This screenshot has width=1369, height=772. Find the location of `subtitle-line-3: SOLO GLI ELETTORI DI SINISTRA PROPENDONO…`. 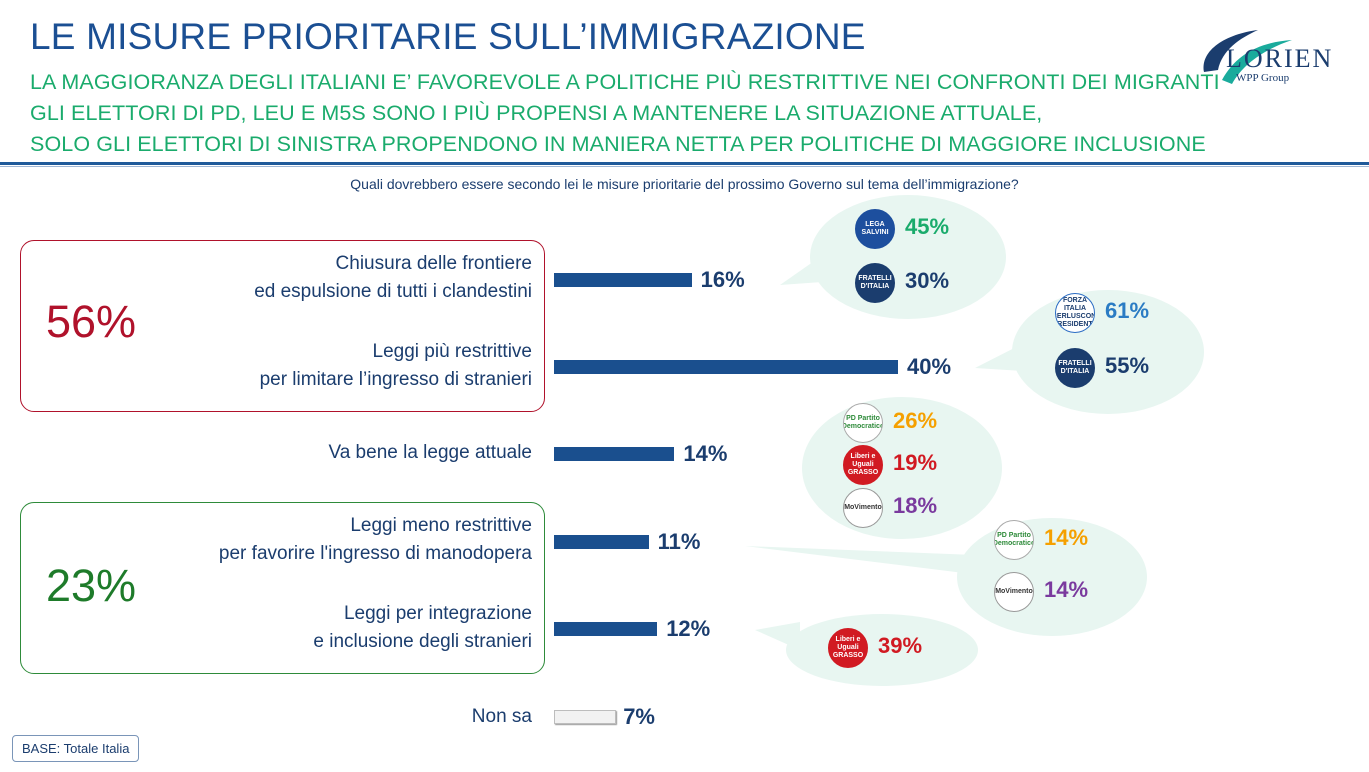

subtitle-line-3: SOLO GLI ELETTORI DI SINISTRA PROPENDONO… is located at coordinates (618, 144).